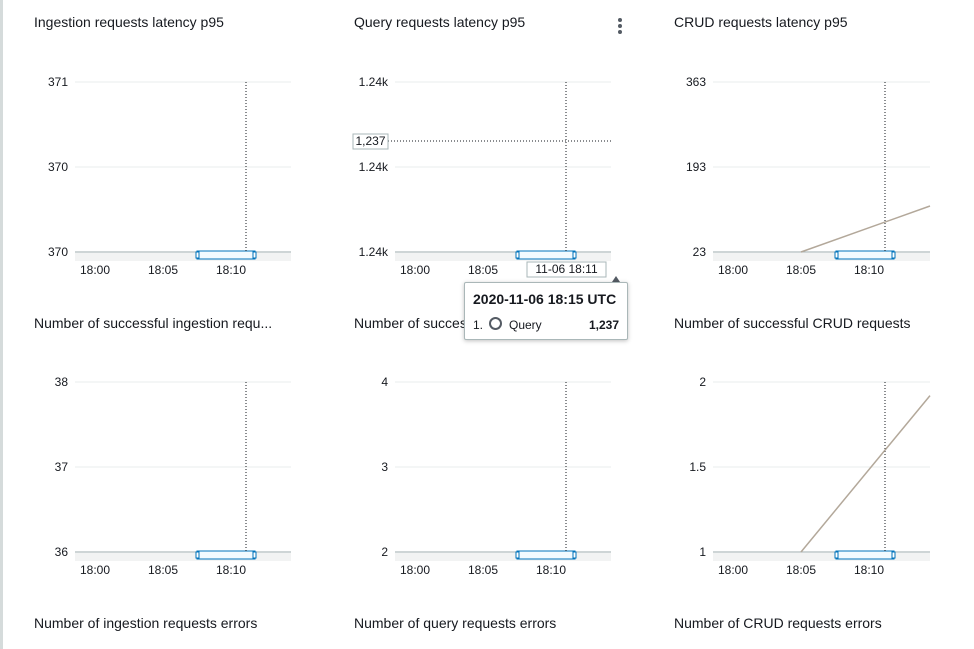 The width and height of the screenshot is (974, 649). Describe the element at coordinates (440, 22) in the screenshot. I see `widget-title: Query requests latency p95` at that location.